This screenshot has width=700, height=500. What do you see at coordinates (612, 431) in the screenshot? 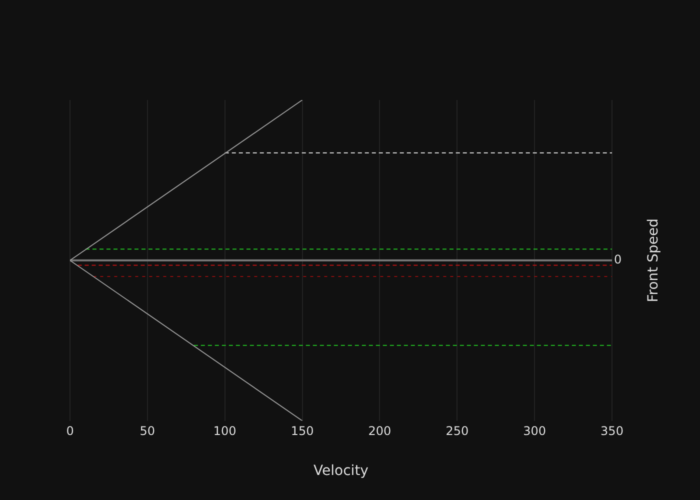
I see `x-tick-label: 350` at bounding box center [612, 431].